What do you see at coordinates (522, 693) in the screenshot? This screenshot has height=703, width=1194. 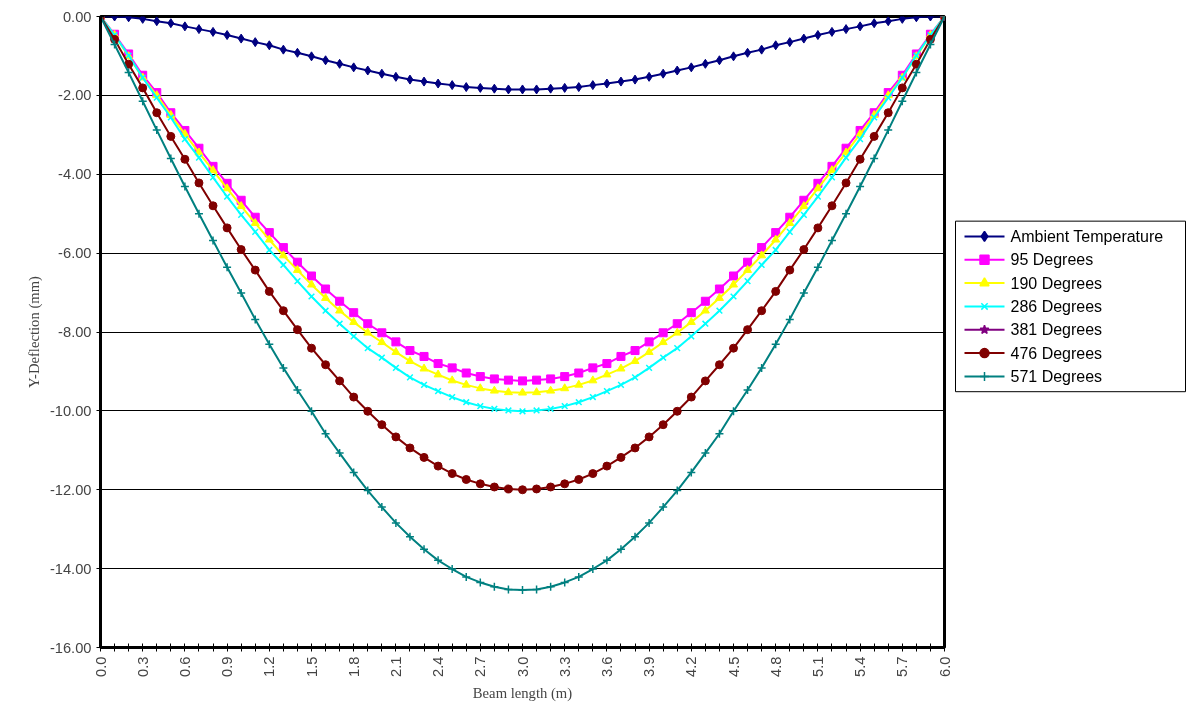 I see `x-axis-title: Beam length (m)` at bounding box center [522, 693].